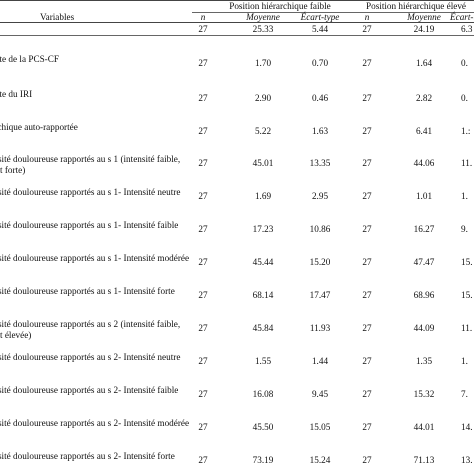 The image size is (474, 474). What do you see at coordinates (263, 131) in the screenshot?
I see `mean-low: 5.22` at bounding box center [263, 131].